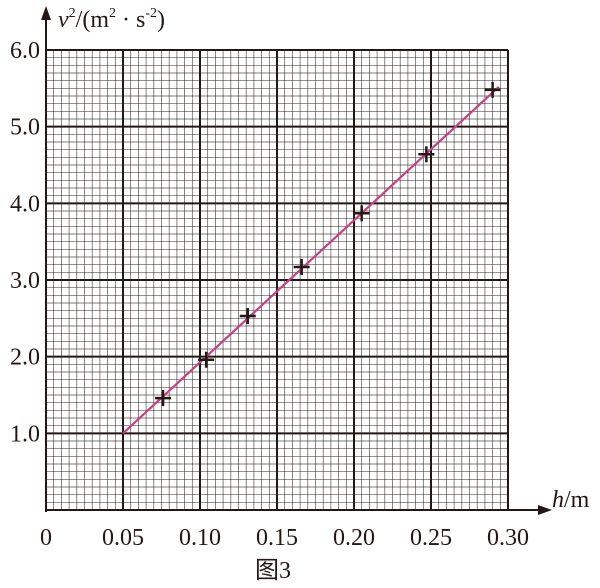  Describe the element at coordinates (25, 128) in the screenshot. I see `y-tick-label: 5.0` at that location.